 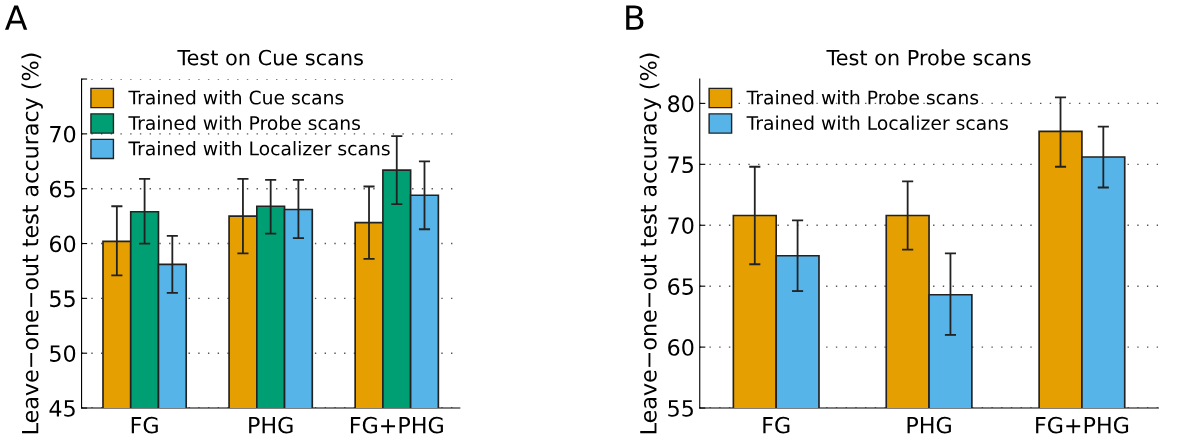 I want to click on chart-title: Test on Probe scans, so click(x=928, y=57).